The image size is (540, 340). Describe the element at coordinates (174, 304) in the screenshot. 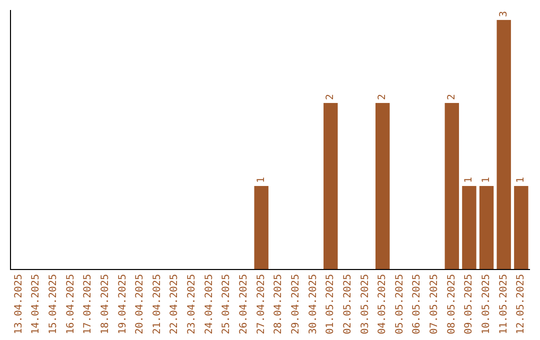

I see `x-tick-label: 22.04.2025` at that location.